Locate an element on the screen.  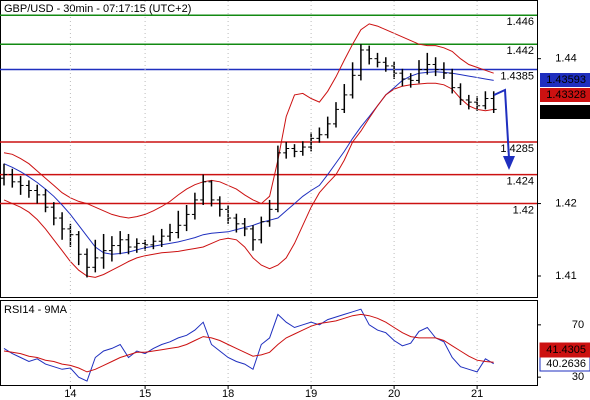
x-tick-label: 19 is located at coordinates (311, 394).